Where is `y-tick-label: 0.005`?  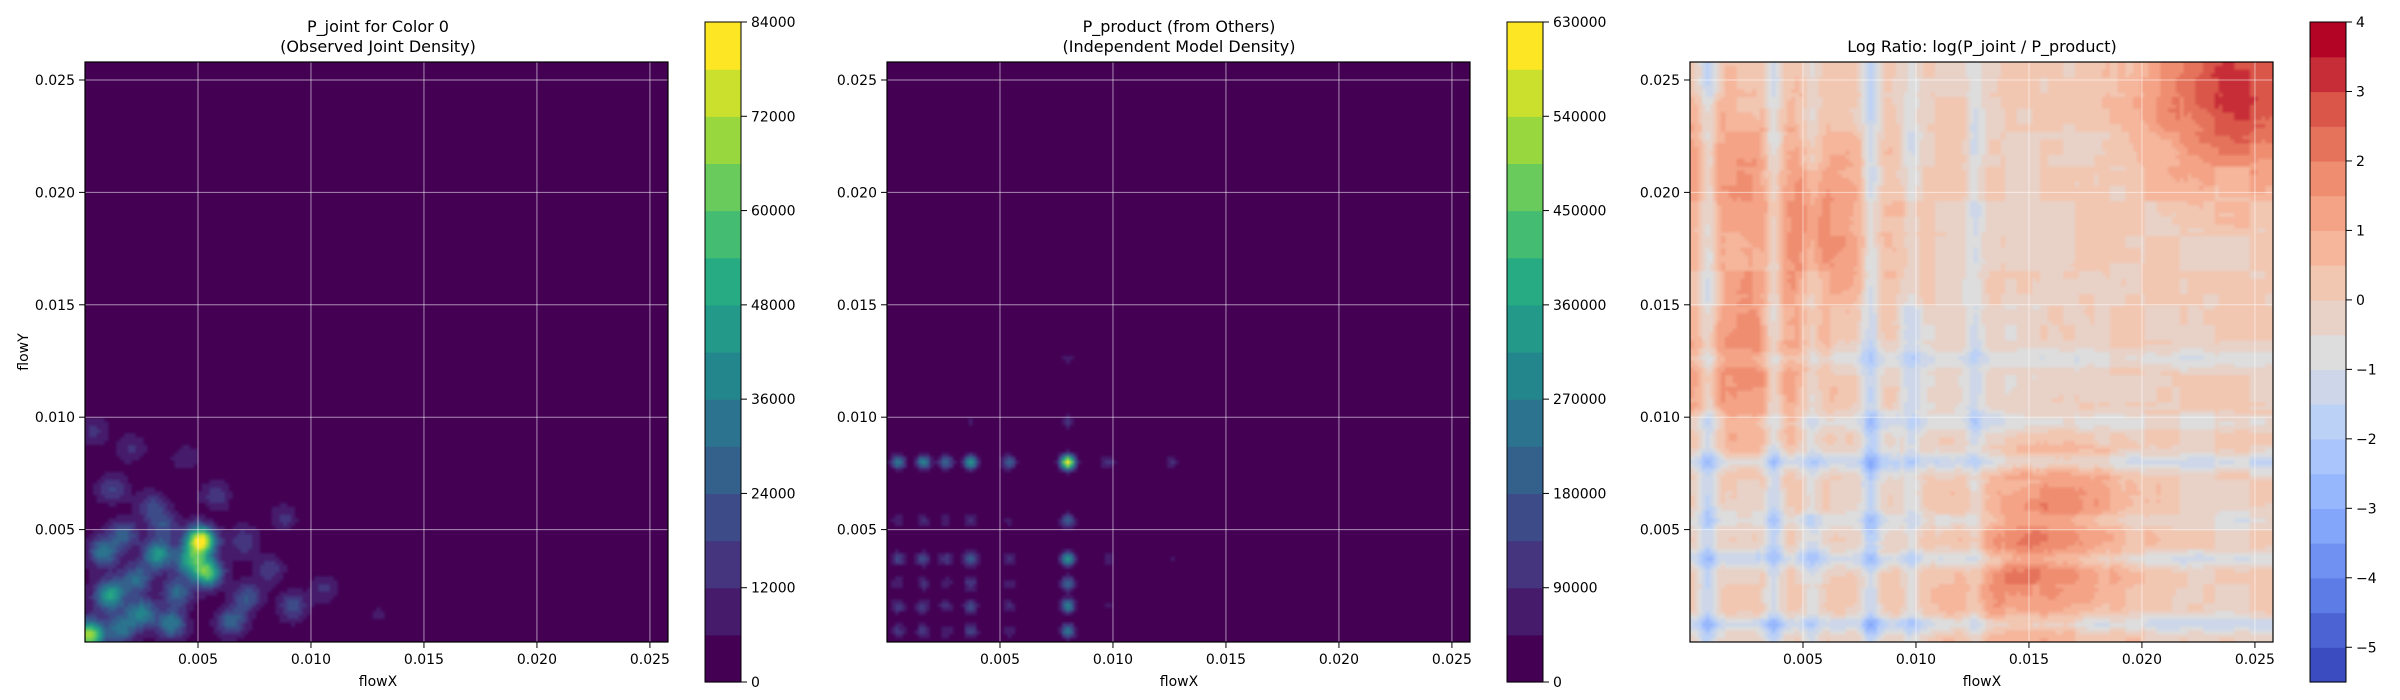
y-tick-label: 0.005 is located at coordinates (857, 531).